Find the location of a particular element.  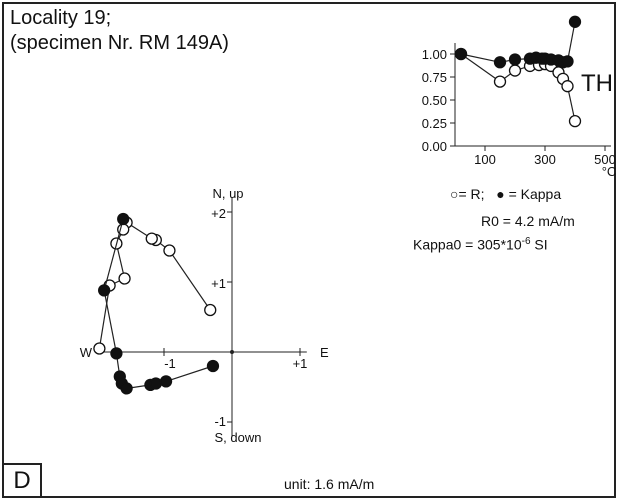

legend: ○= R; ● = Kappa is located at coordinates (505, 194).